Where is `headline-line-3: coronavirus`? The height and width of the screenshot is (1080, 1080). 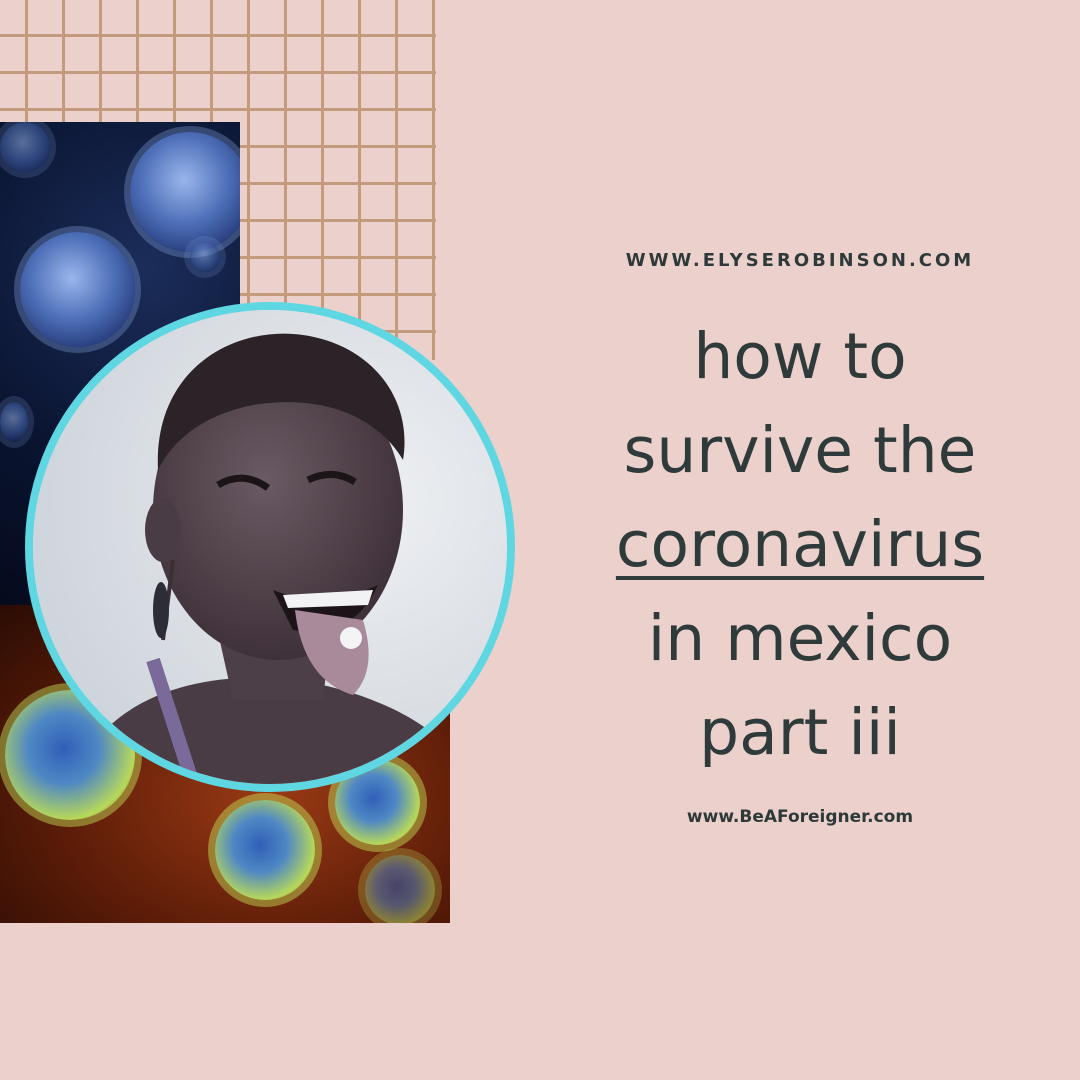 headline-line-3: coronavirus is located at coordinates (800, 544).